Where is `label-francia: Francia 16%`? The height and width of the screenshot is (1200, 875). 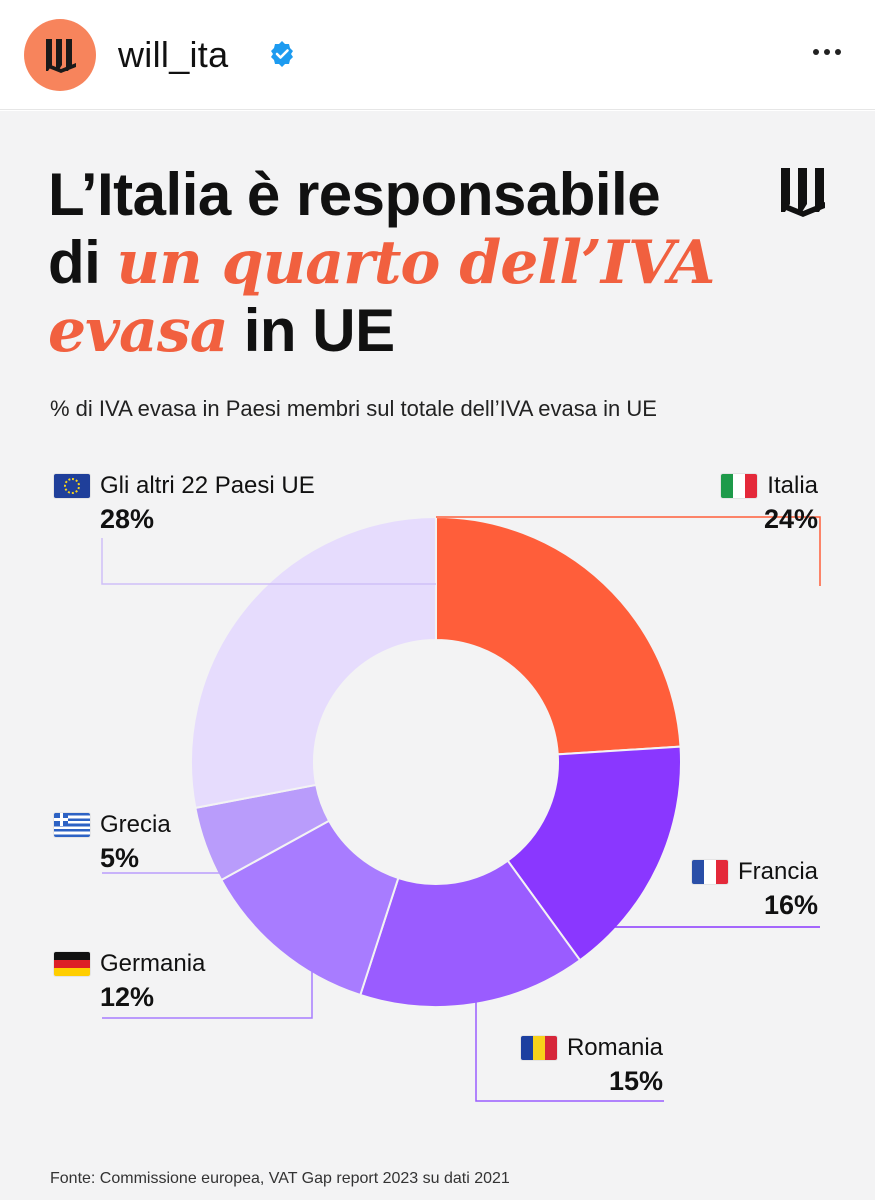 label-francia: Francia 16% is located at coordinates (754, 889).